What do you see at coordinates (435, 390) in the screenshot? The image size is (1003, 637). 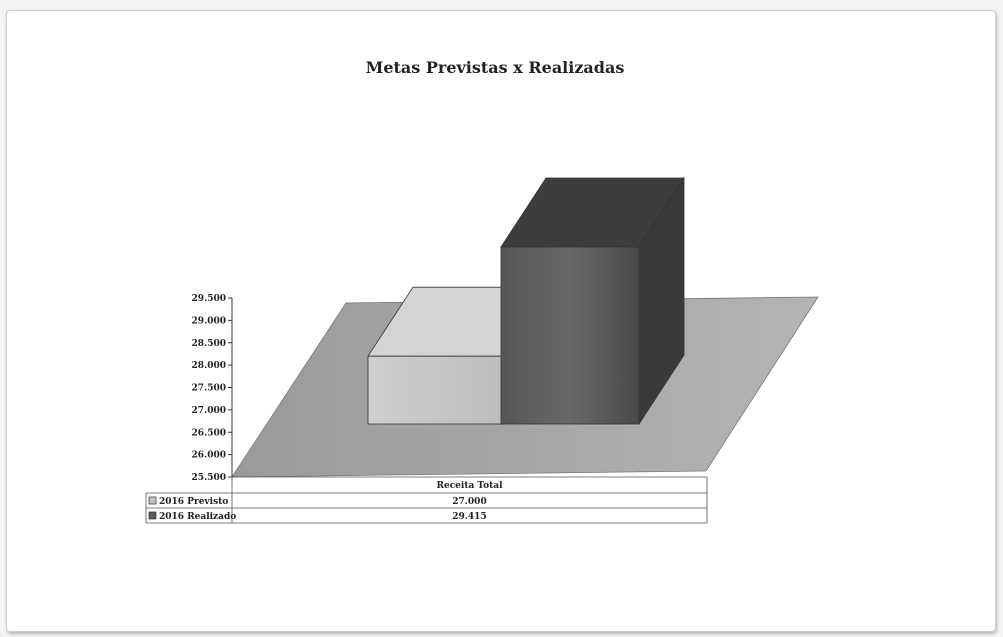 I see `bar-2016-previsto` at bounding box center [435, 390].